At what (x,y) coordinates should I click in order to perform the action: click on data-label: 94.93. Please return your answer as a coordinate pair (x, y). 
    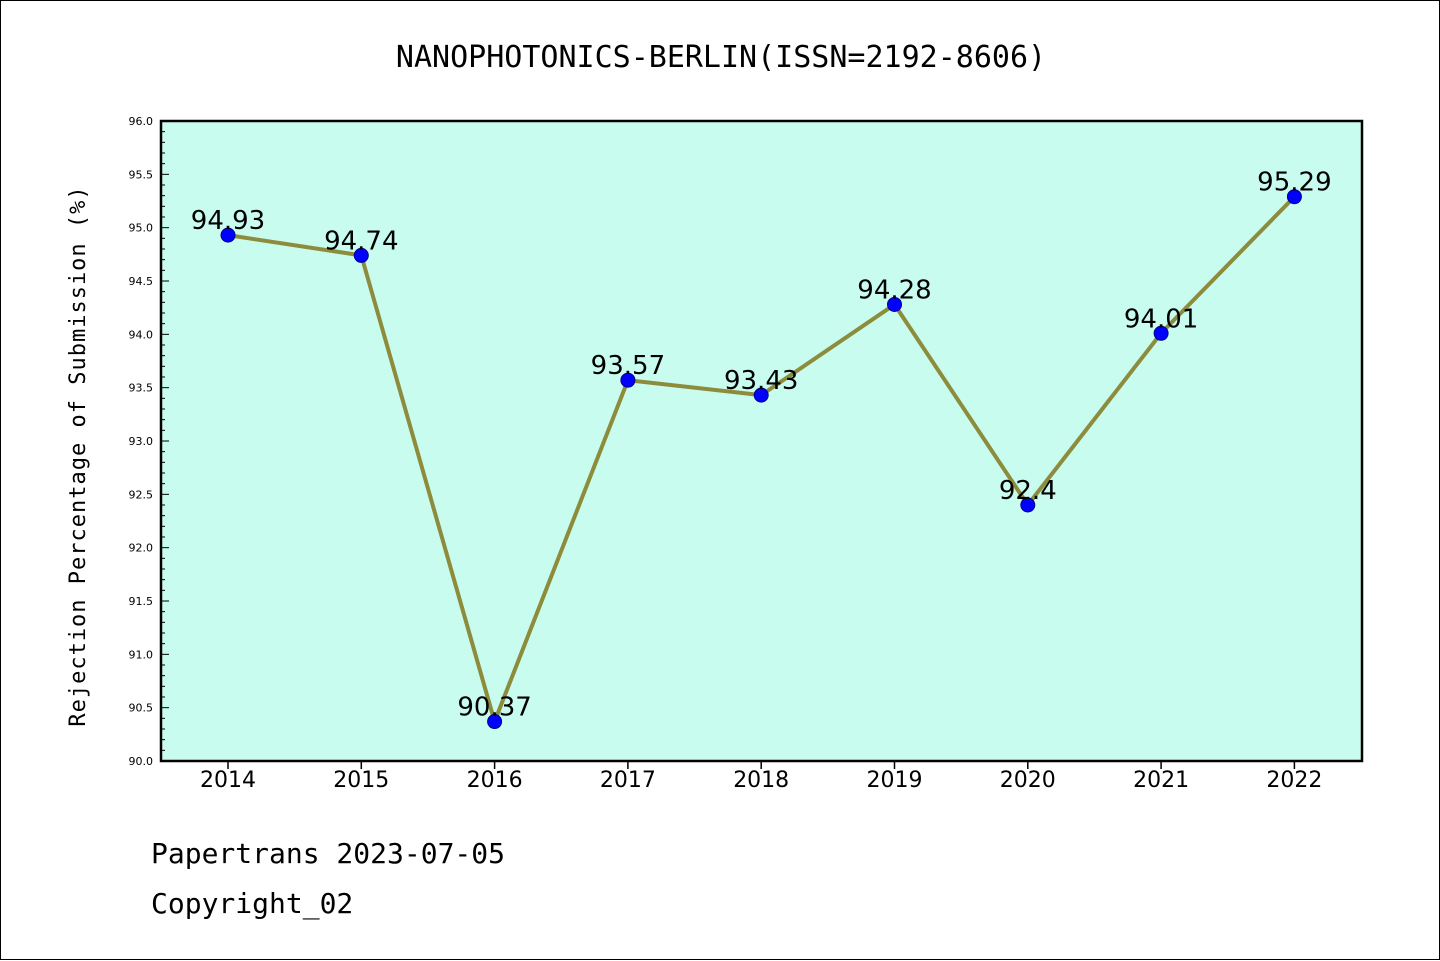
    Looking at the image, I should click on (228, 221).